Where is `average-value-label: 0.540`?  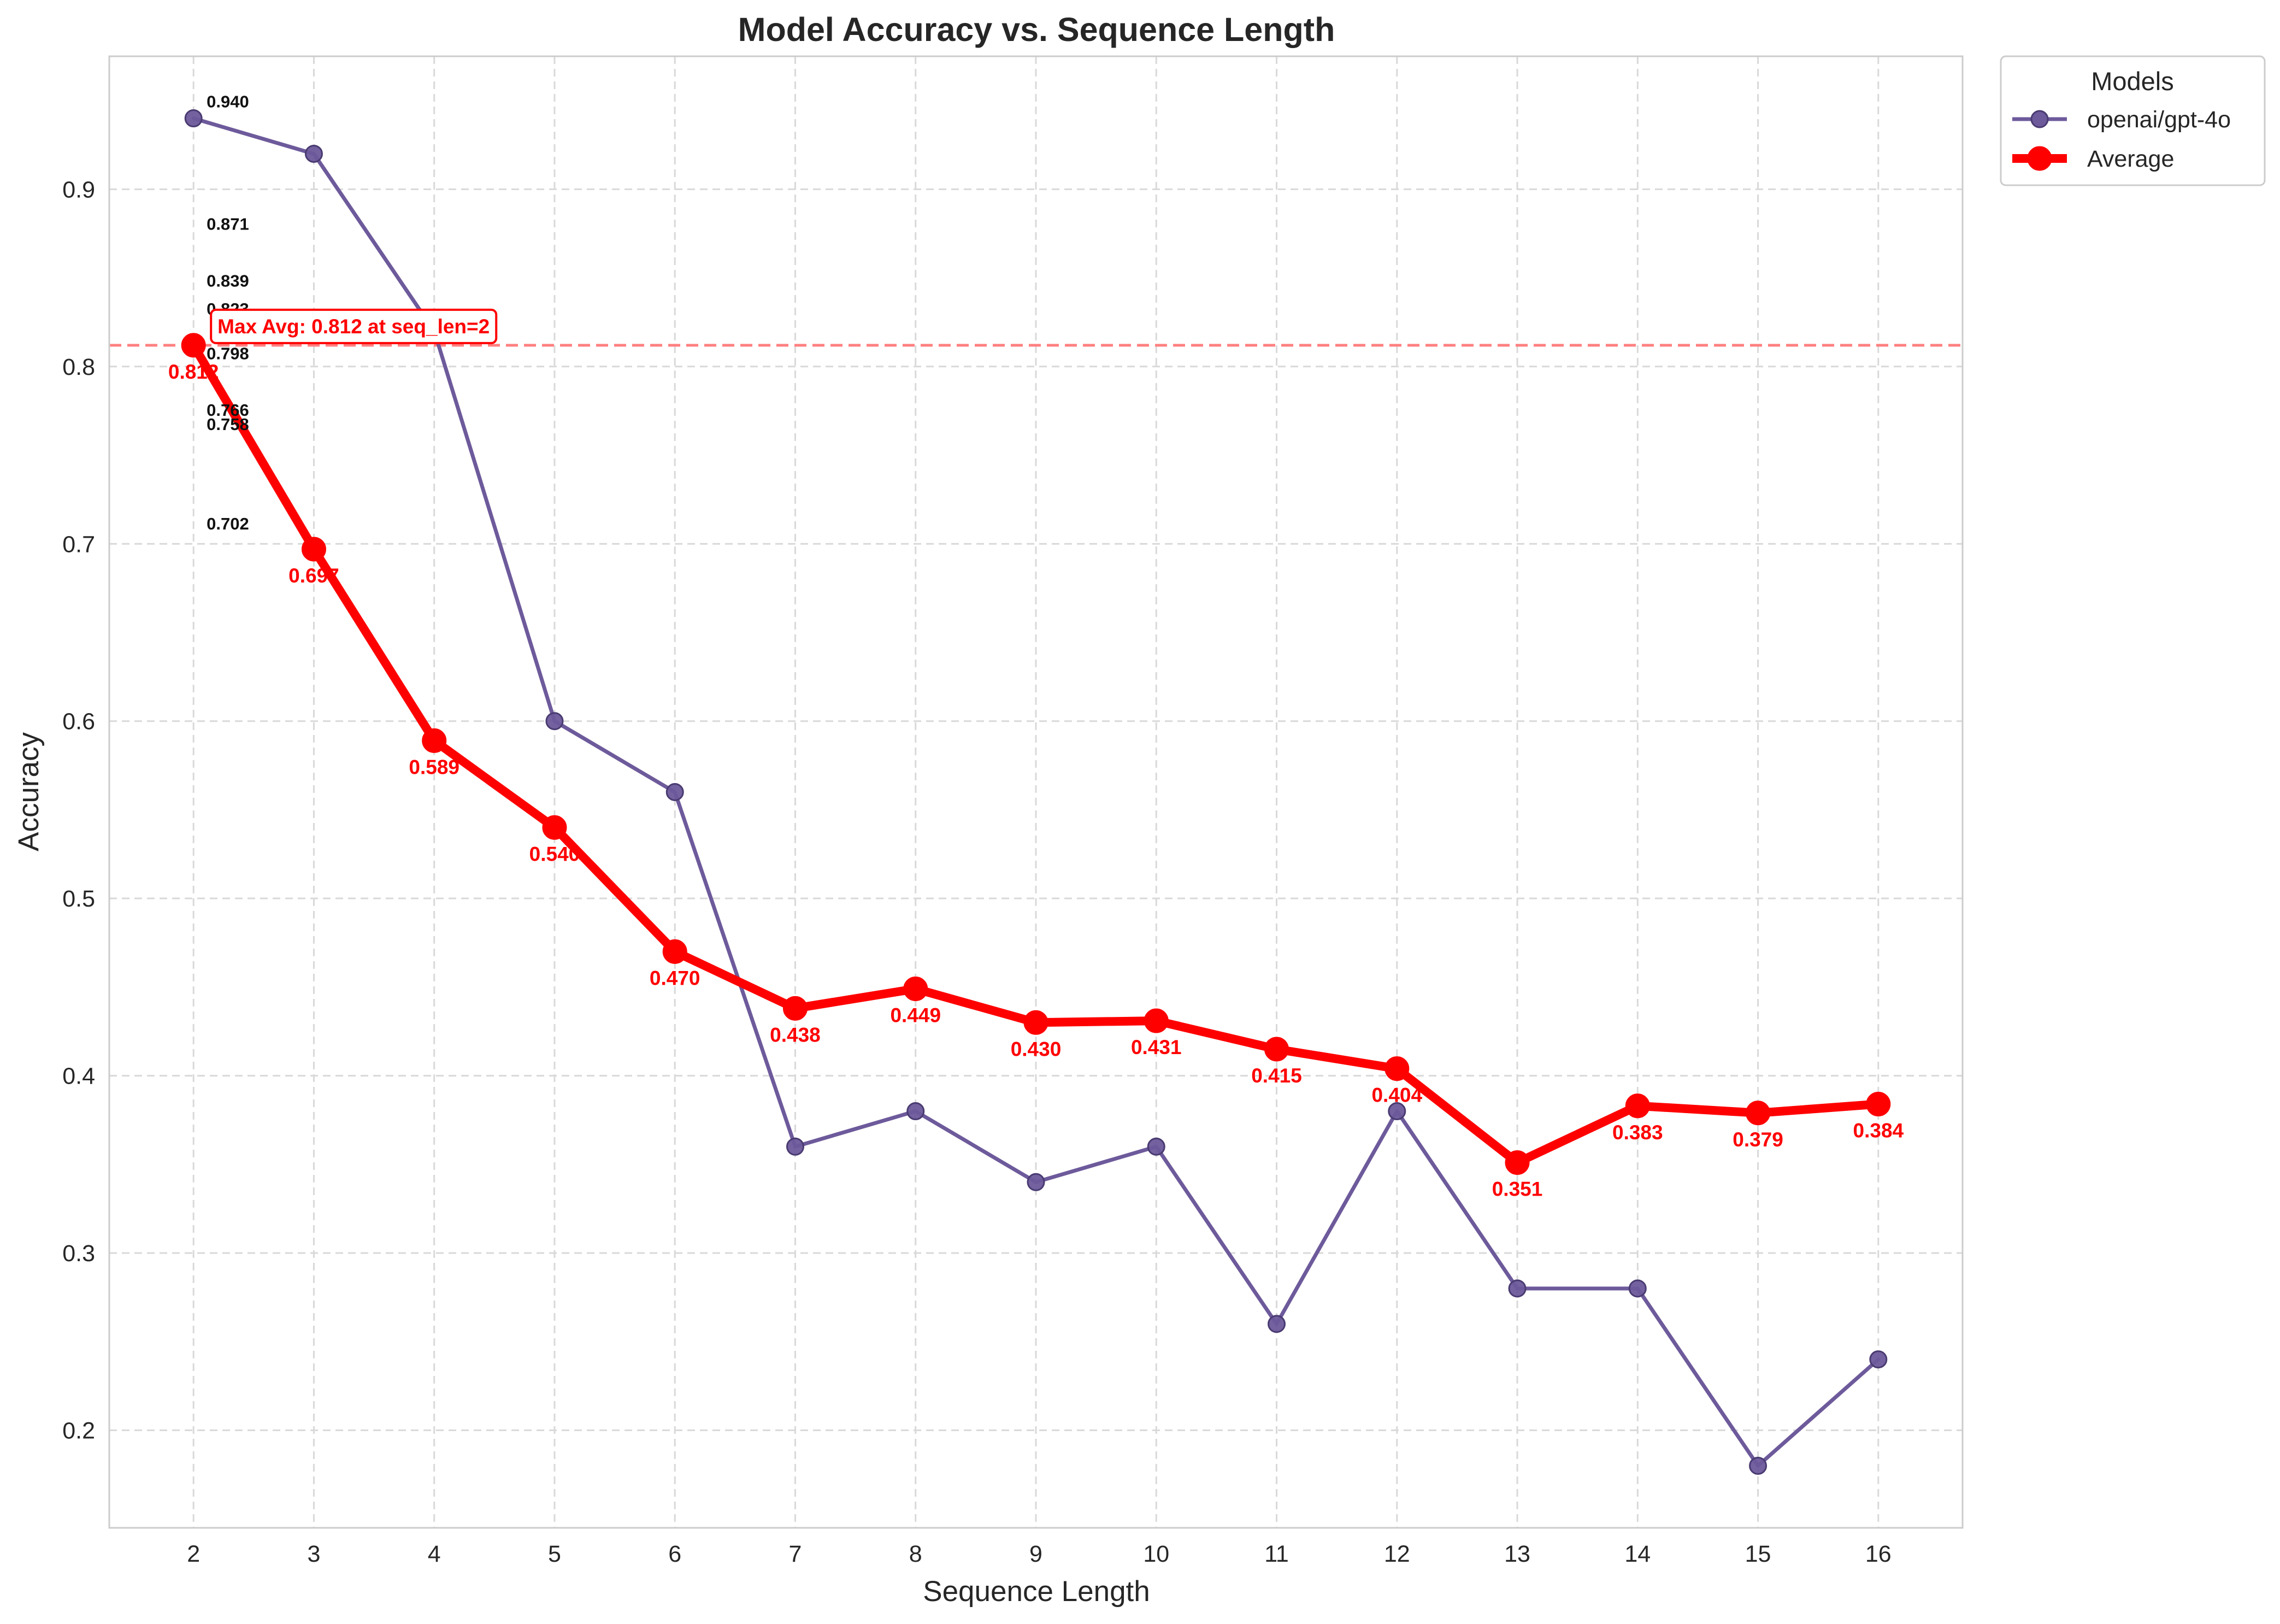
average-value-label: 0.540 is located at coordinates (555, 854).